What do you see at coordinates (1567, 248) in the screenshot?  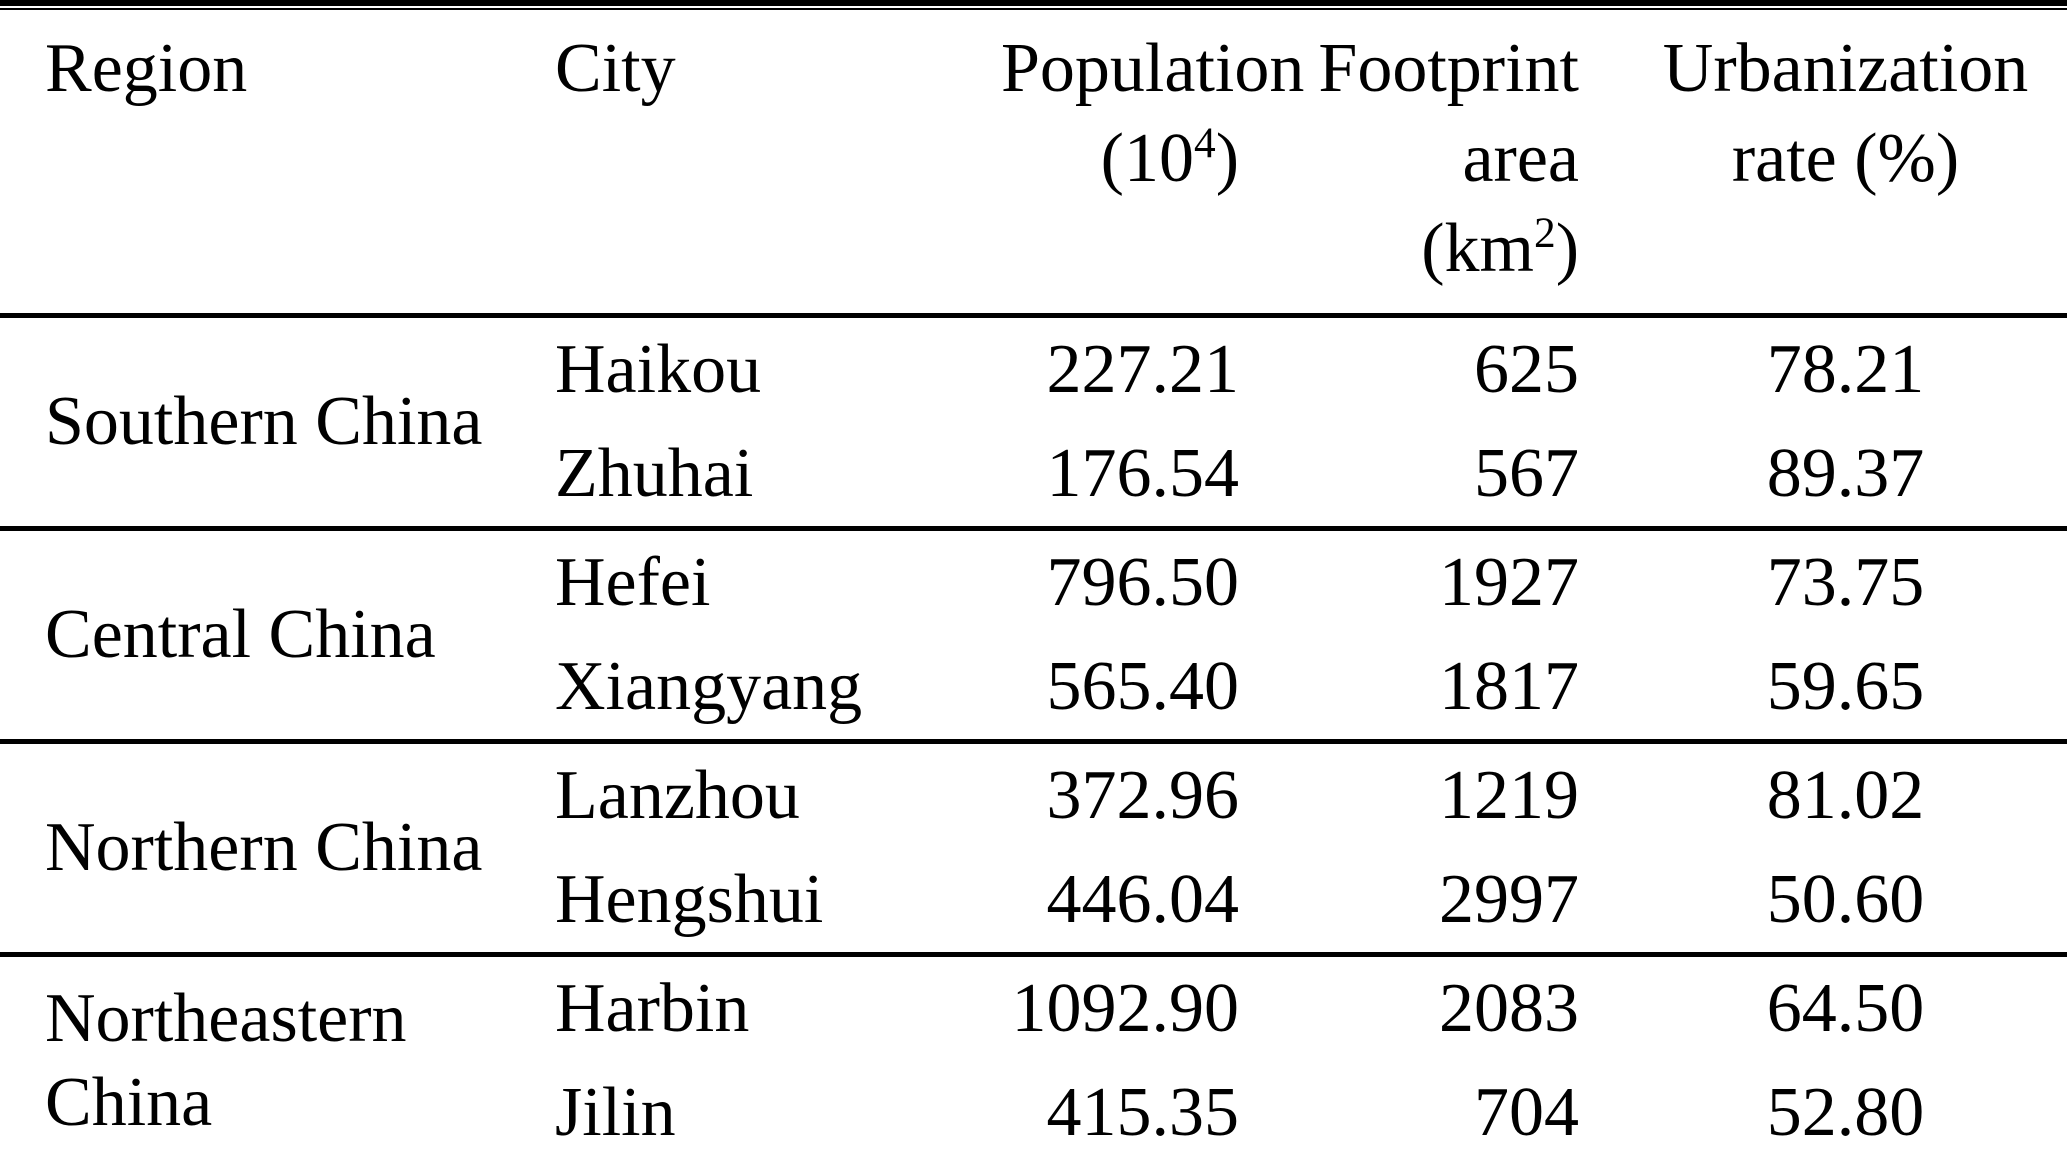 I see `footprint-unit-close: )` at bounding box center [1567, 248].